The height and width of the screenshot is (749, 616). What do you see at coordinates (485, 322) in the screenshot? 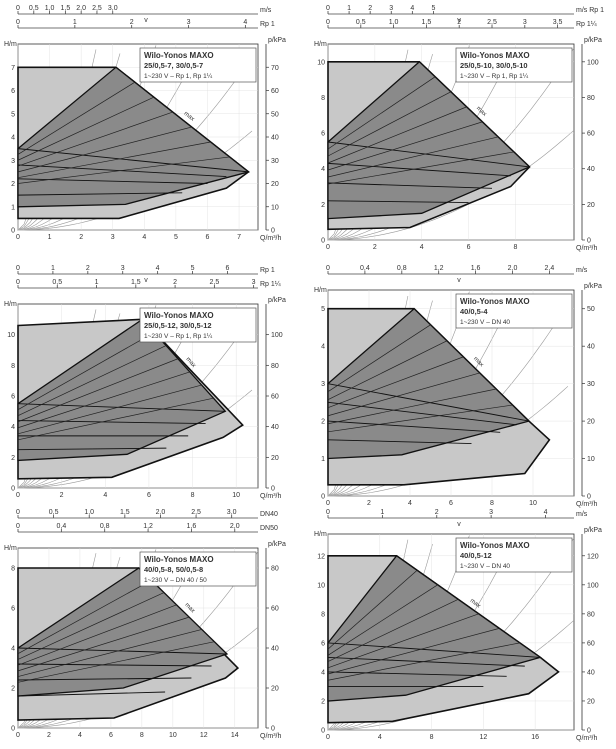
I see `model-spec: 1~230 V – DN 40` at bounding box center [485, 322].